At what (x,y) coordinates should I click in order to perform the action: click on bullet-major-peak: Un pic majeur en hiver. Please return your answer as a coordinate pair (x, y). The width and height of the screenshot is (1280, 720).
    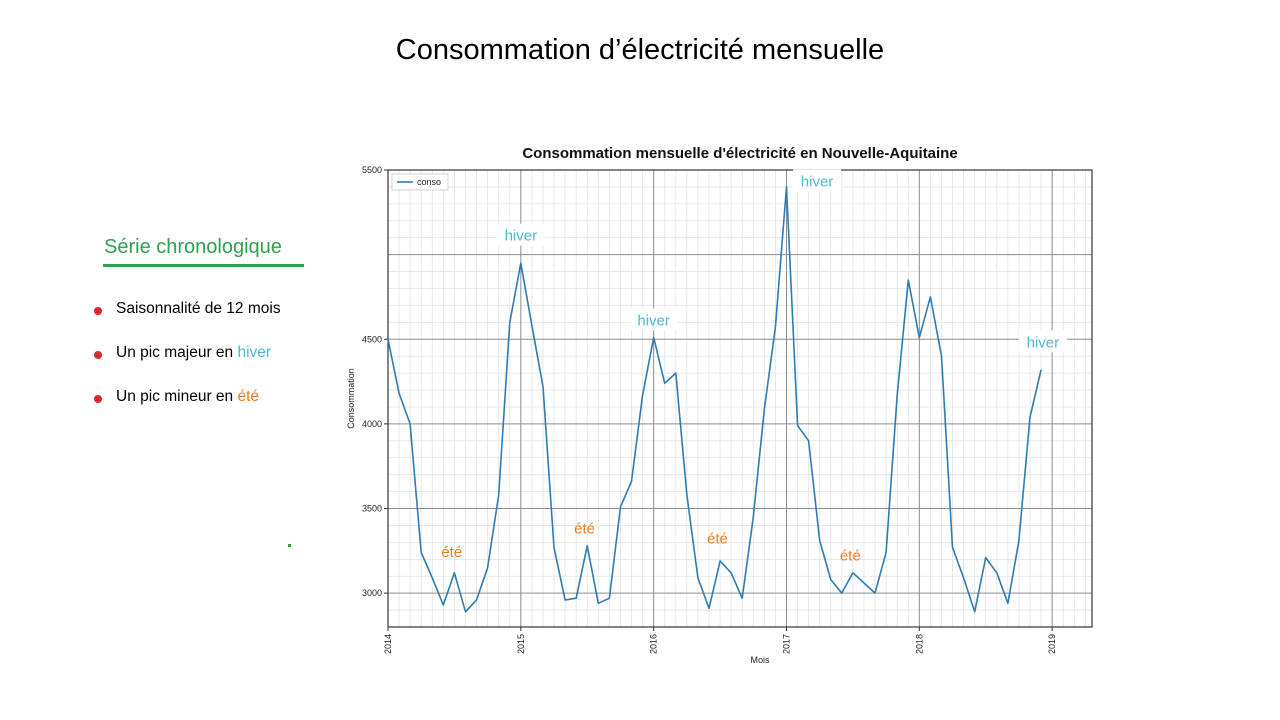
    Looking at the image, I should click on (186, 366).